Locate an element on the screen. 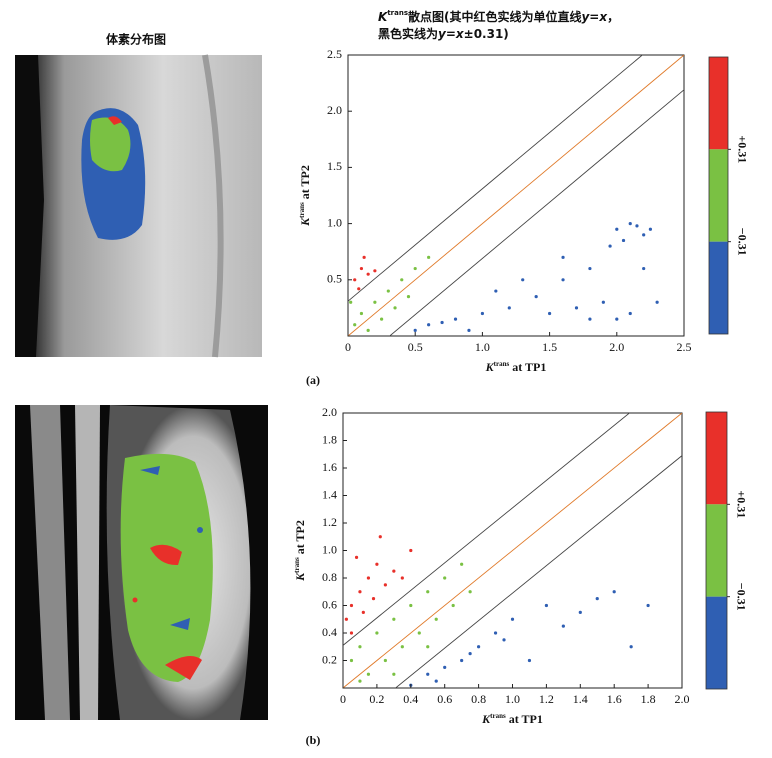 This screenshot has width=772, height=758. y-tick-label: 0.2 is located at coordinates (329, 659).